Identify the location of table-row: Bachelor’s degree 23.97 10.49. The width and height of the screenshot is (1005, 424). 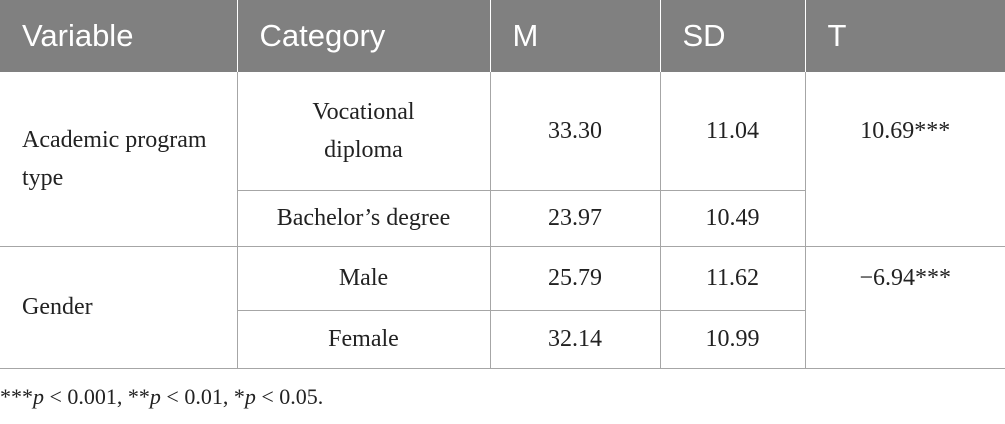
(502, 218).